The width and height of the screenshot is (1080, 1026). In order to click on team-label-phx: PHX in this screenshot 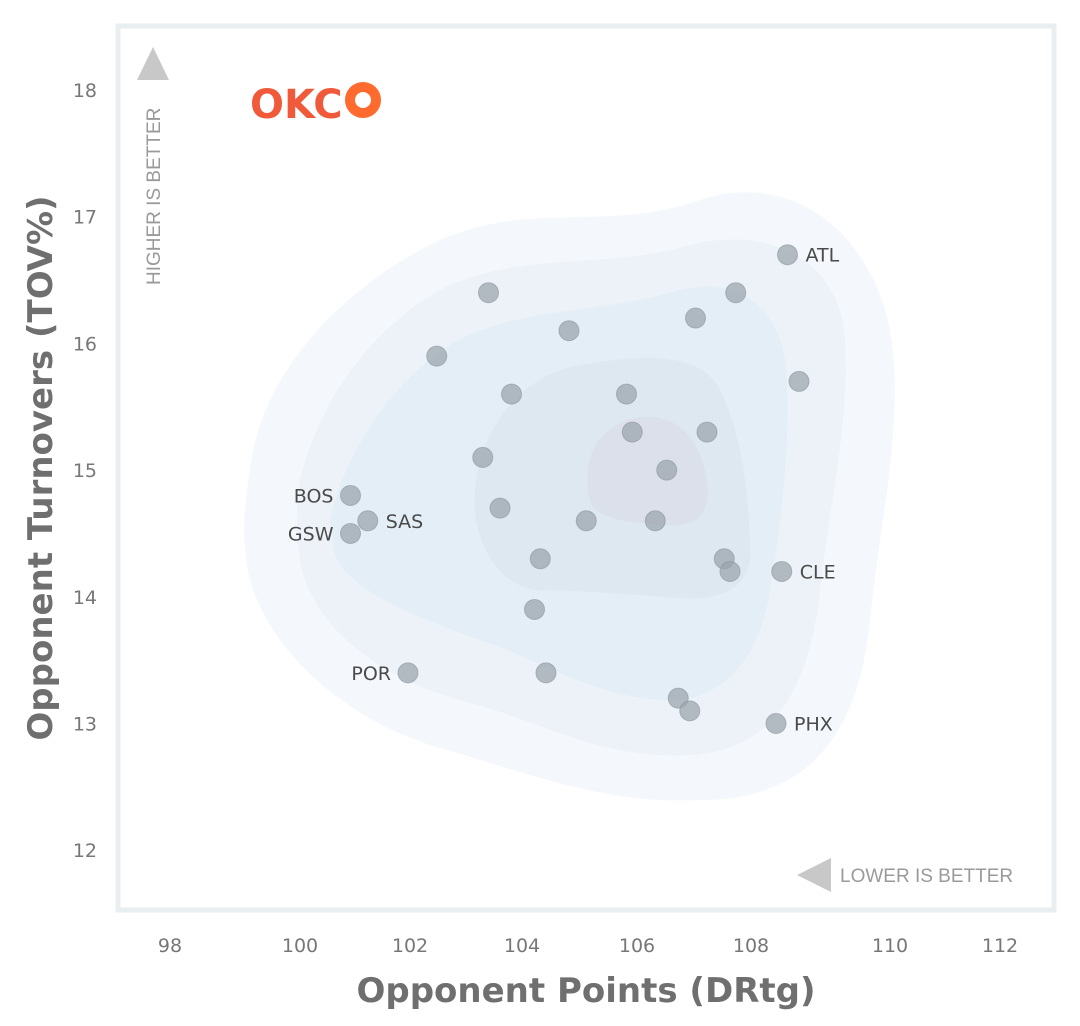, I will do `click(813, 725)`.